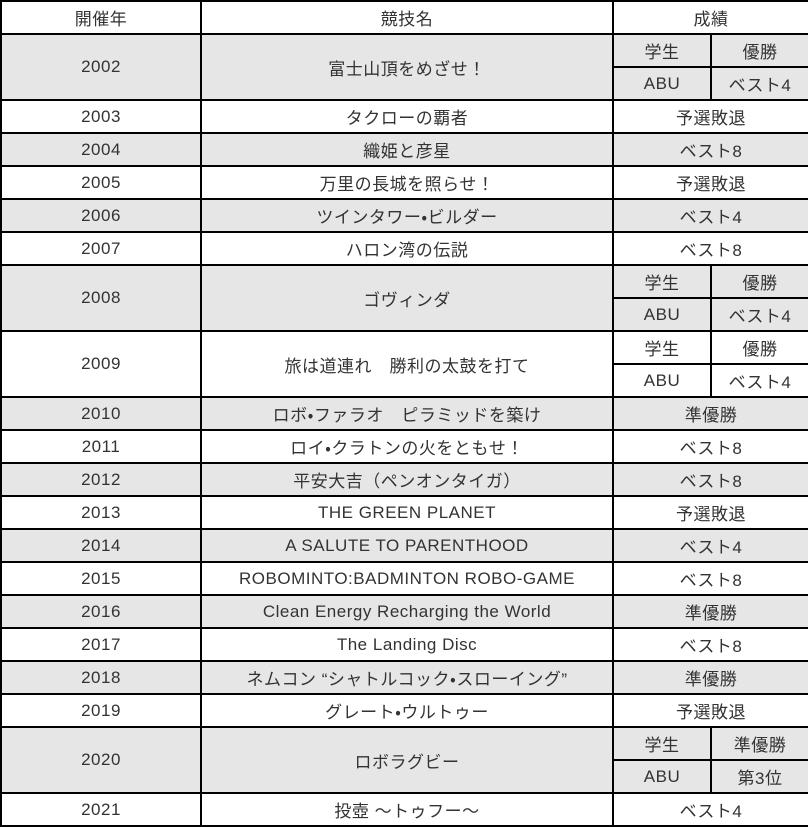 This screenshot has width=808, height=827. Describe the element at coordinates (101, 116) in the screenshot. I see `year-cell: 2003` at that location.